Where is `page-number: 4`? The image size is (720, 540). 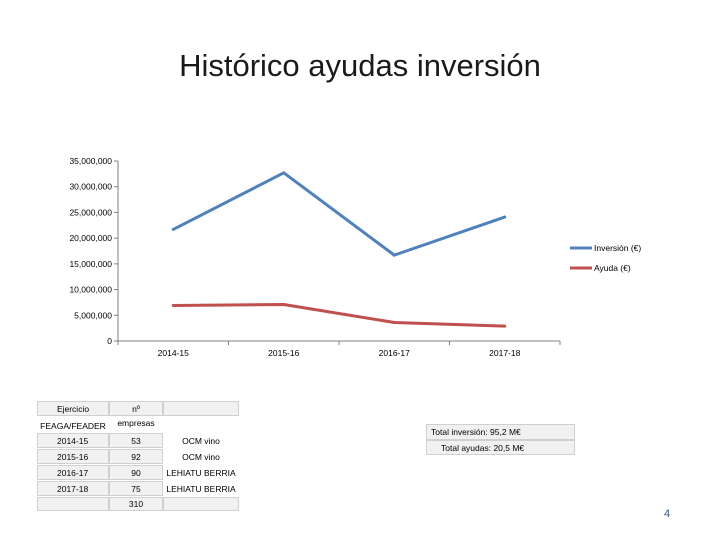
page-number: 4 is located at coordinates (667, 514).